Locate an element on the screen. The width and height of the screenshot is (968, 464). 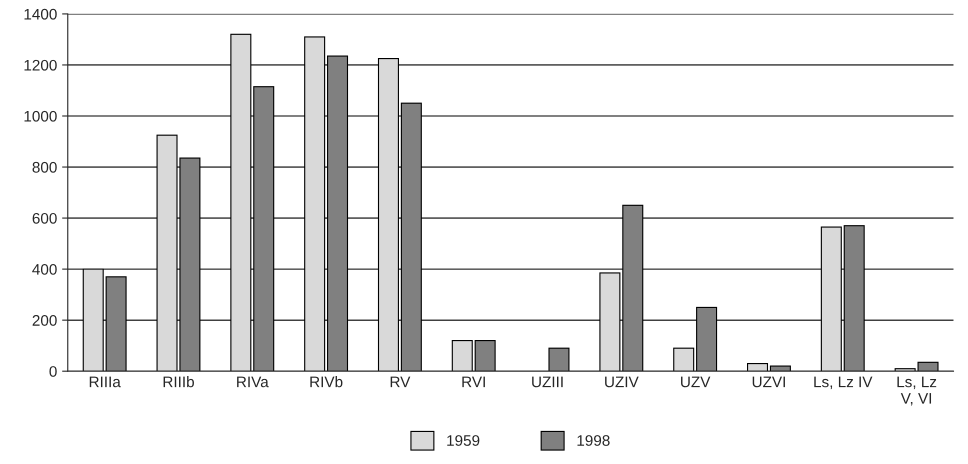
x-tick-label: RIIIb is located at coordinates (179, 382).